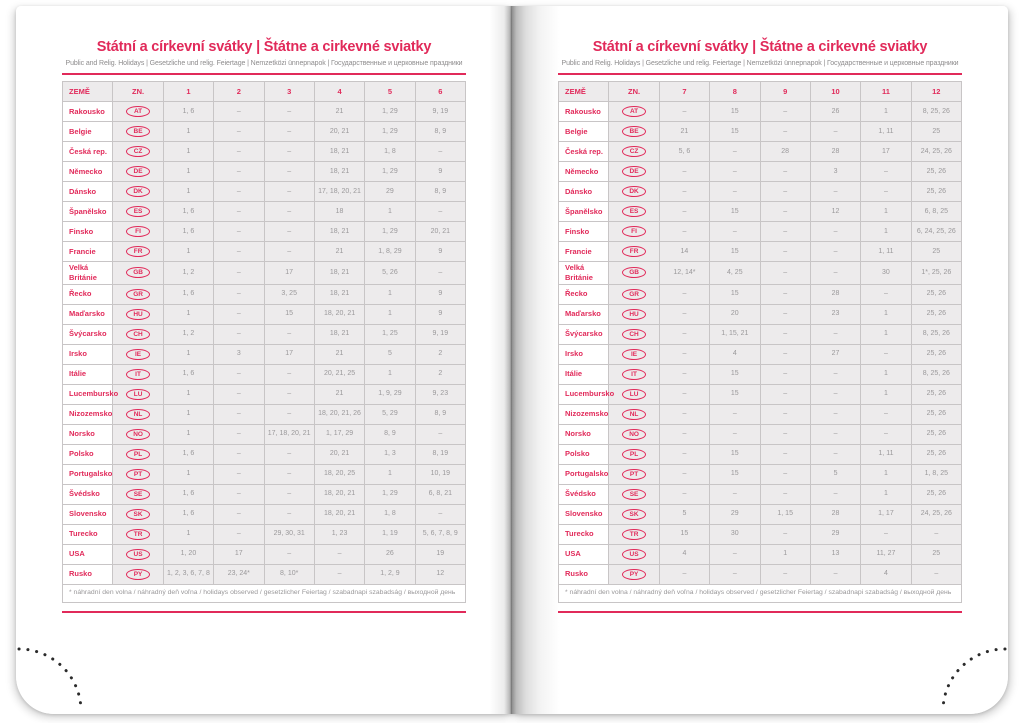 The width and height of the screenshot is (1024, 723). I want to click on country-code-badge: CZ, so click(138, 151).